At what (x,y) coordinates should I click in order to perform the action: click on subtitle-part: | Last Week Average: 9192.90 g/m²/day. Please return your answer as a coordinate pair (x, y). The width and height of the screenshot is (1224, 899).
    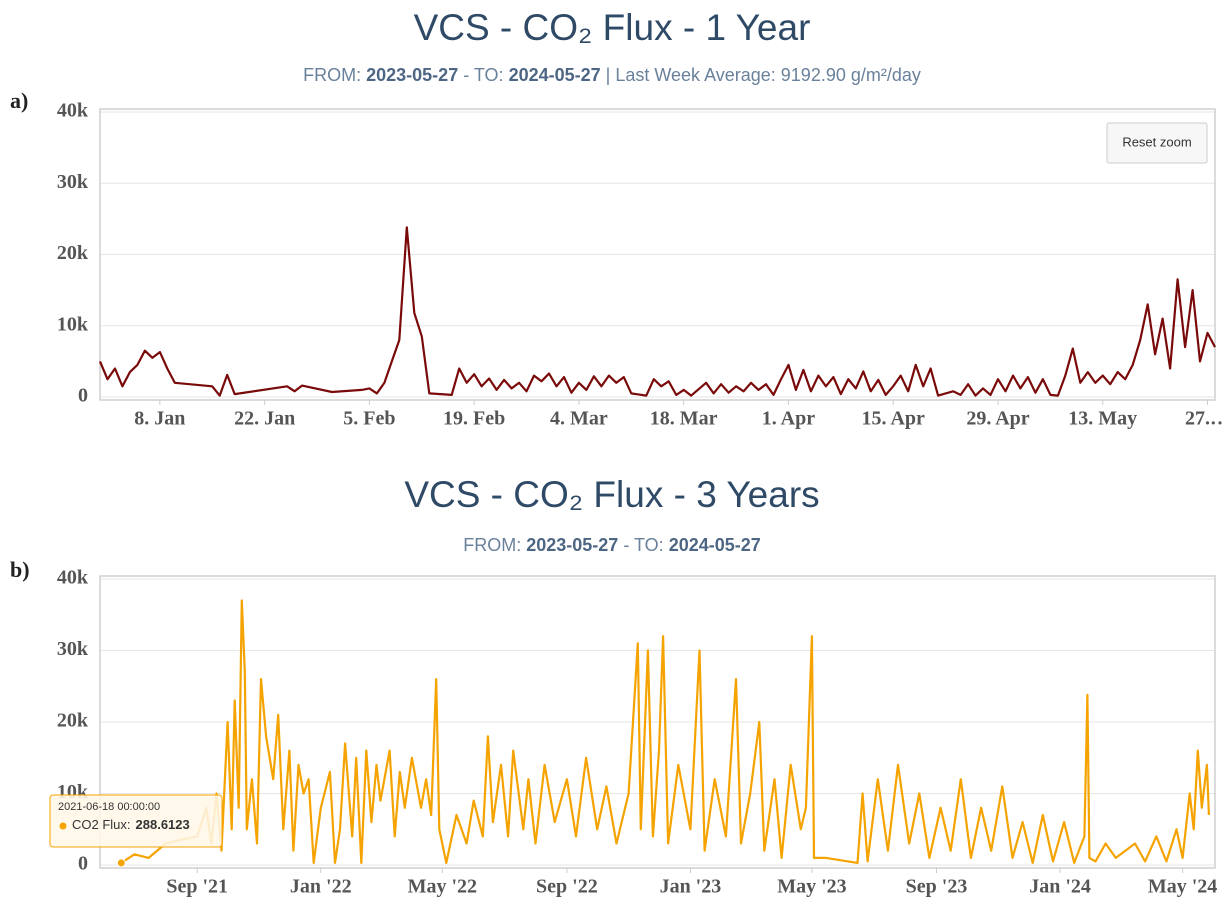
    Looking at the image, I should click on (763, 75).